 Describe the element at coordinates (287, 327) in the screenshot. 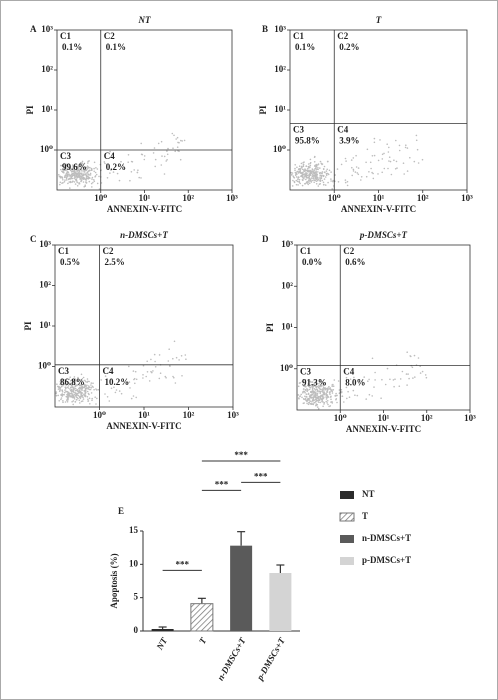

I see `y-tick-label: 10¹` at that location.